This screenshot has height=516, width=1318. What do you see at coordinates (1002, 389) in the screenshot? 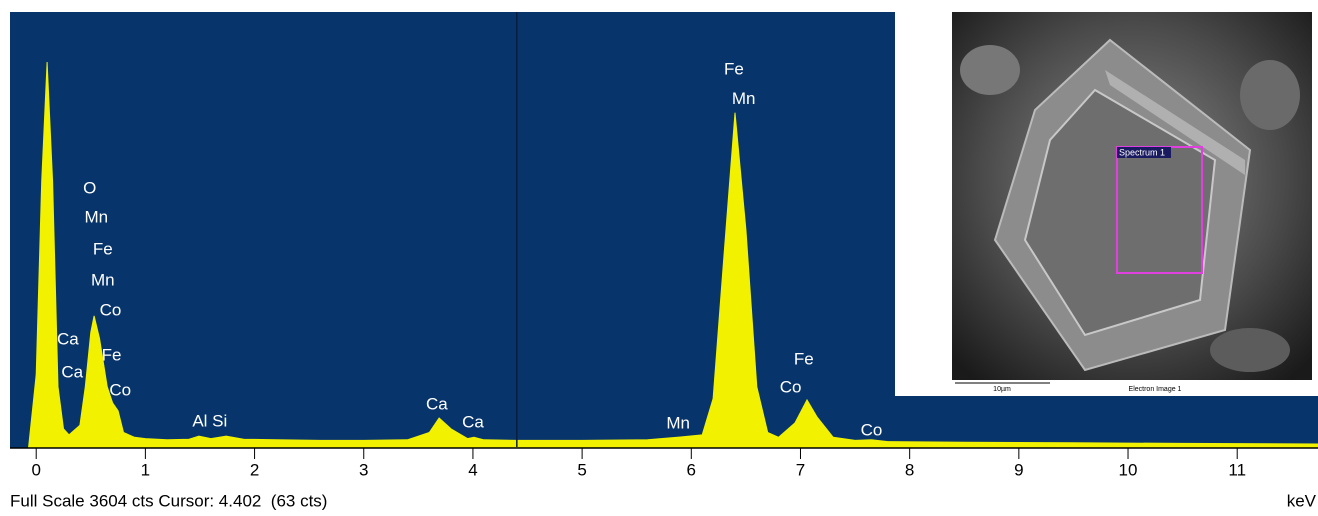
I see `scale-label: 10µm` at bounding box center [1002, 389].